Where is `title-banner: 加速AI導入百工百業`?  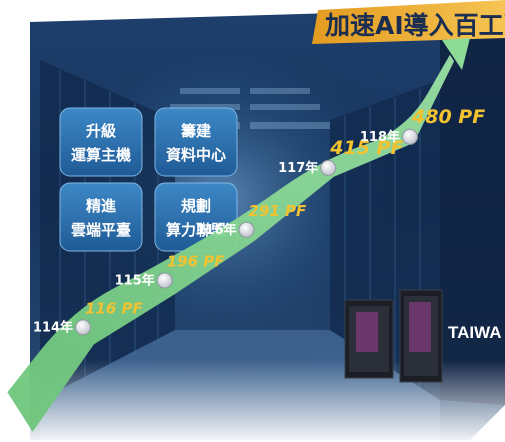 title-banner: 加速AI導入百工百業 is located at coordinates (408, 22).